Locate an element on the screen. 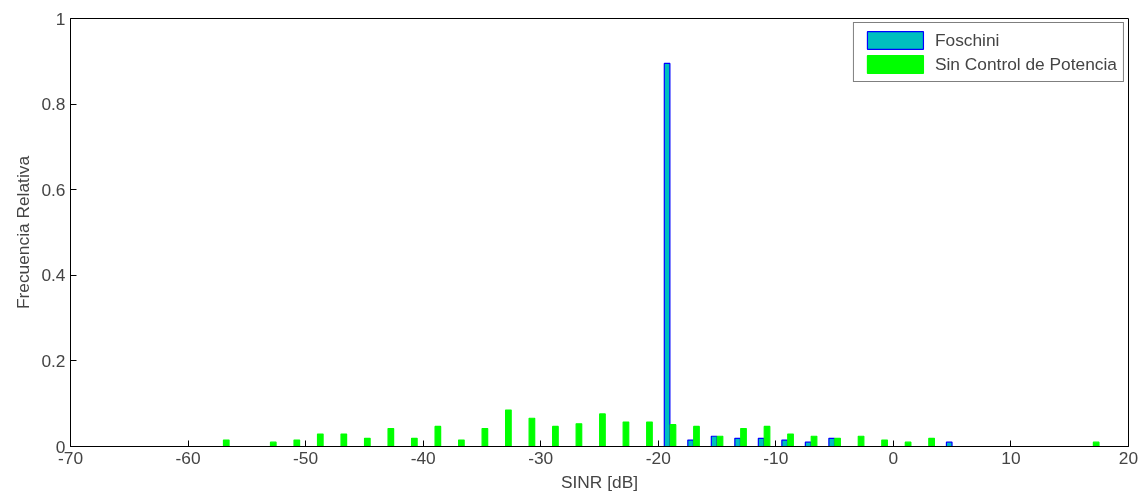  y-tick-label: 0.8 is located at coordinates (53, 104).